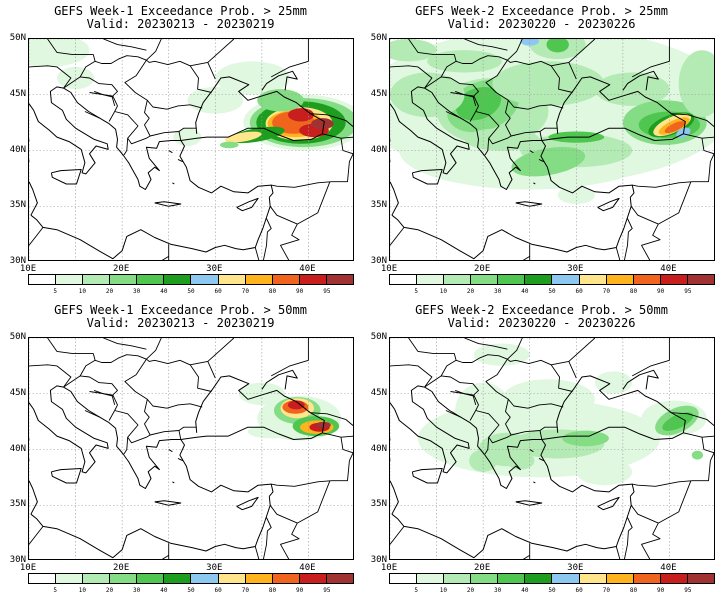 Image resolution: width=722 pixels, height=598 pixels. What do you see at coordinates (482, 269) in the screenshot?
I see `longitude-label: 20E` at bounding box center [482, 269].